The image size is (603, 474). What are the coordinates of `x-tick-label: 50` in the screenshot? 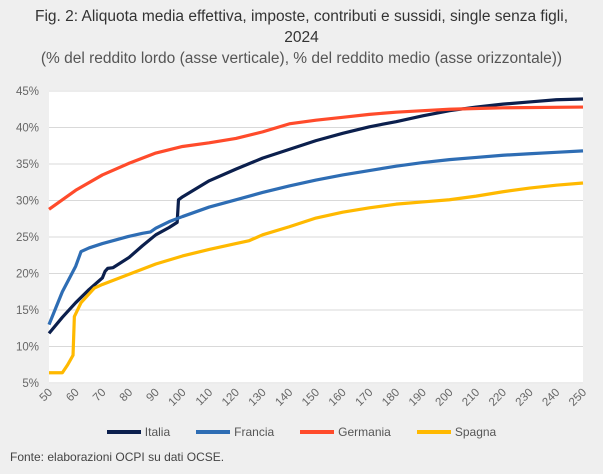 It's located at (47, 396).